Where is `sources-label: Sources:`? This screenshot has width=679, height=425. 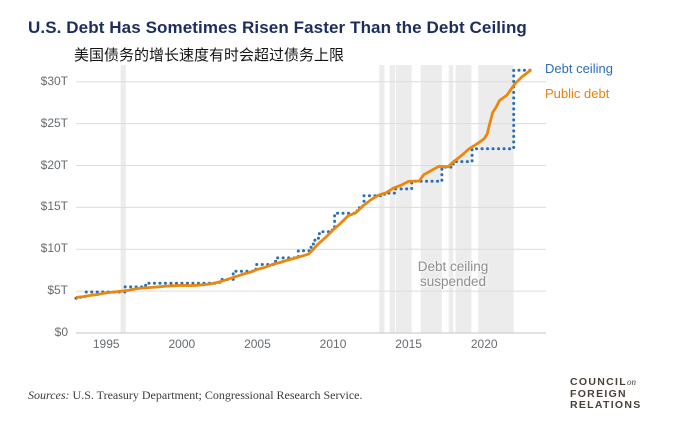
sources-label: Sources: is located at coordinates (49, 395).